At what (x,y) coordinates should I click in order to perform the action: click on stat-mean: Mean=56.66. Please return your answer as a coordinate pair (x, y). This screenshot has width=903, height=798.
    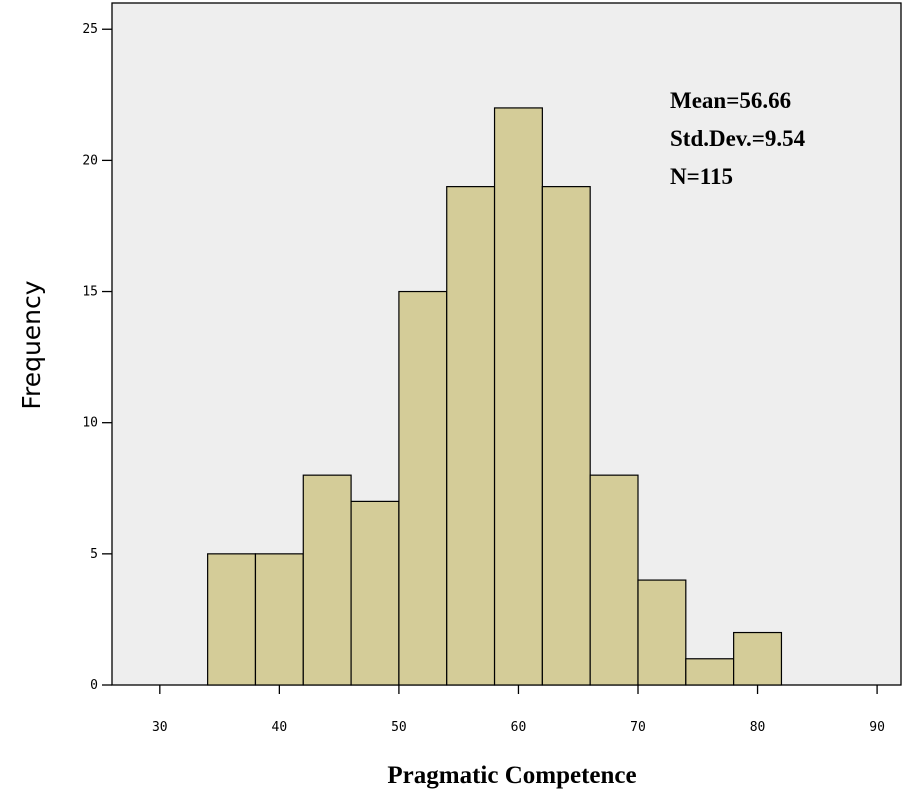
    Looking at the image, I should click on (730, 100).